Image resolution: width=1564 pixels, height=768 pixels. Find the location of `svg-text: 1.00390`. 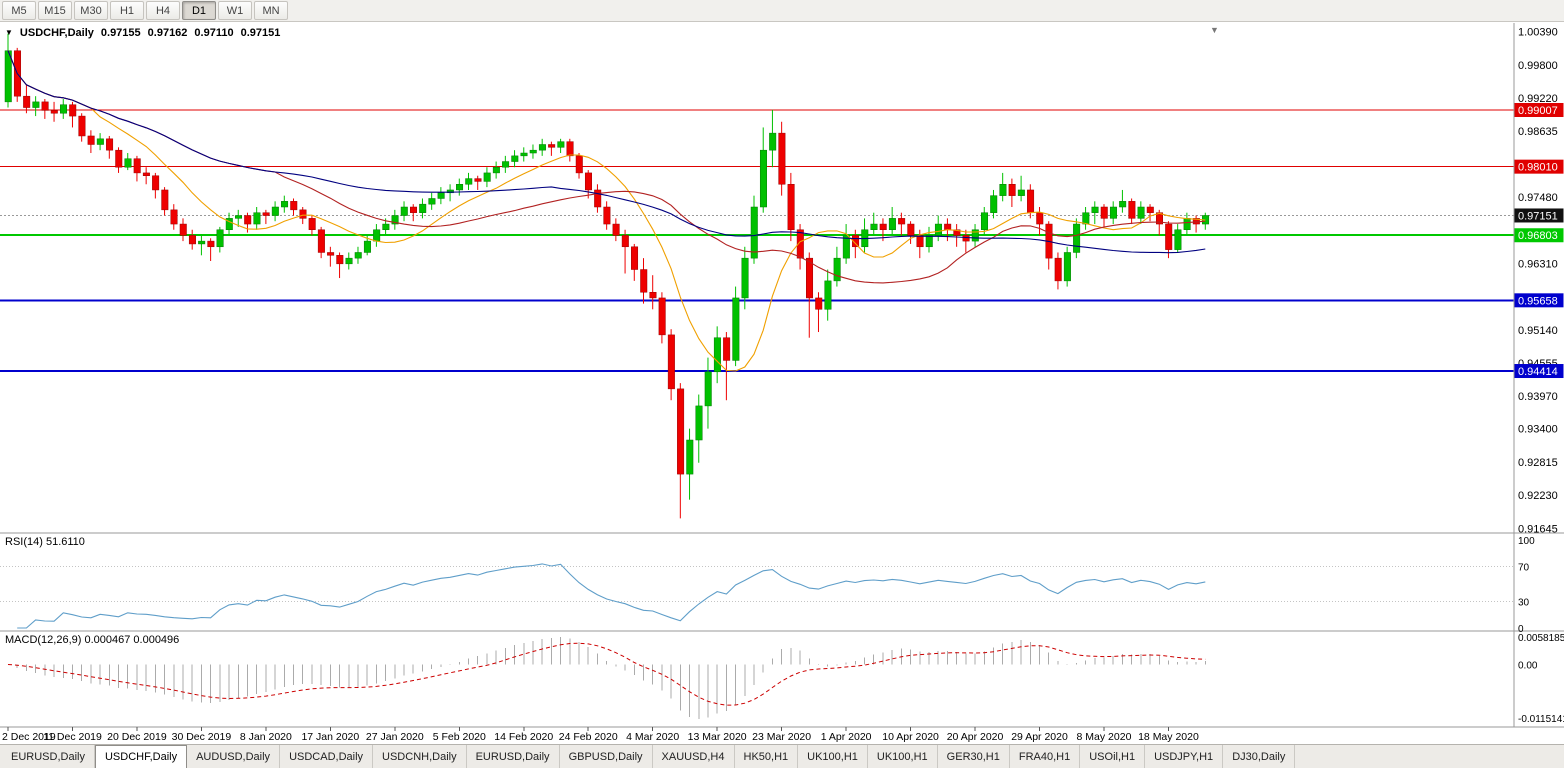

svg-text: 1.00390 is located at coordinates (1538, 32).